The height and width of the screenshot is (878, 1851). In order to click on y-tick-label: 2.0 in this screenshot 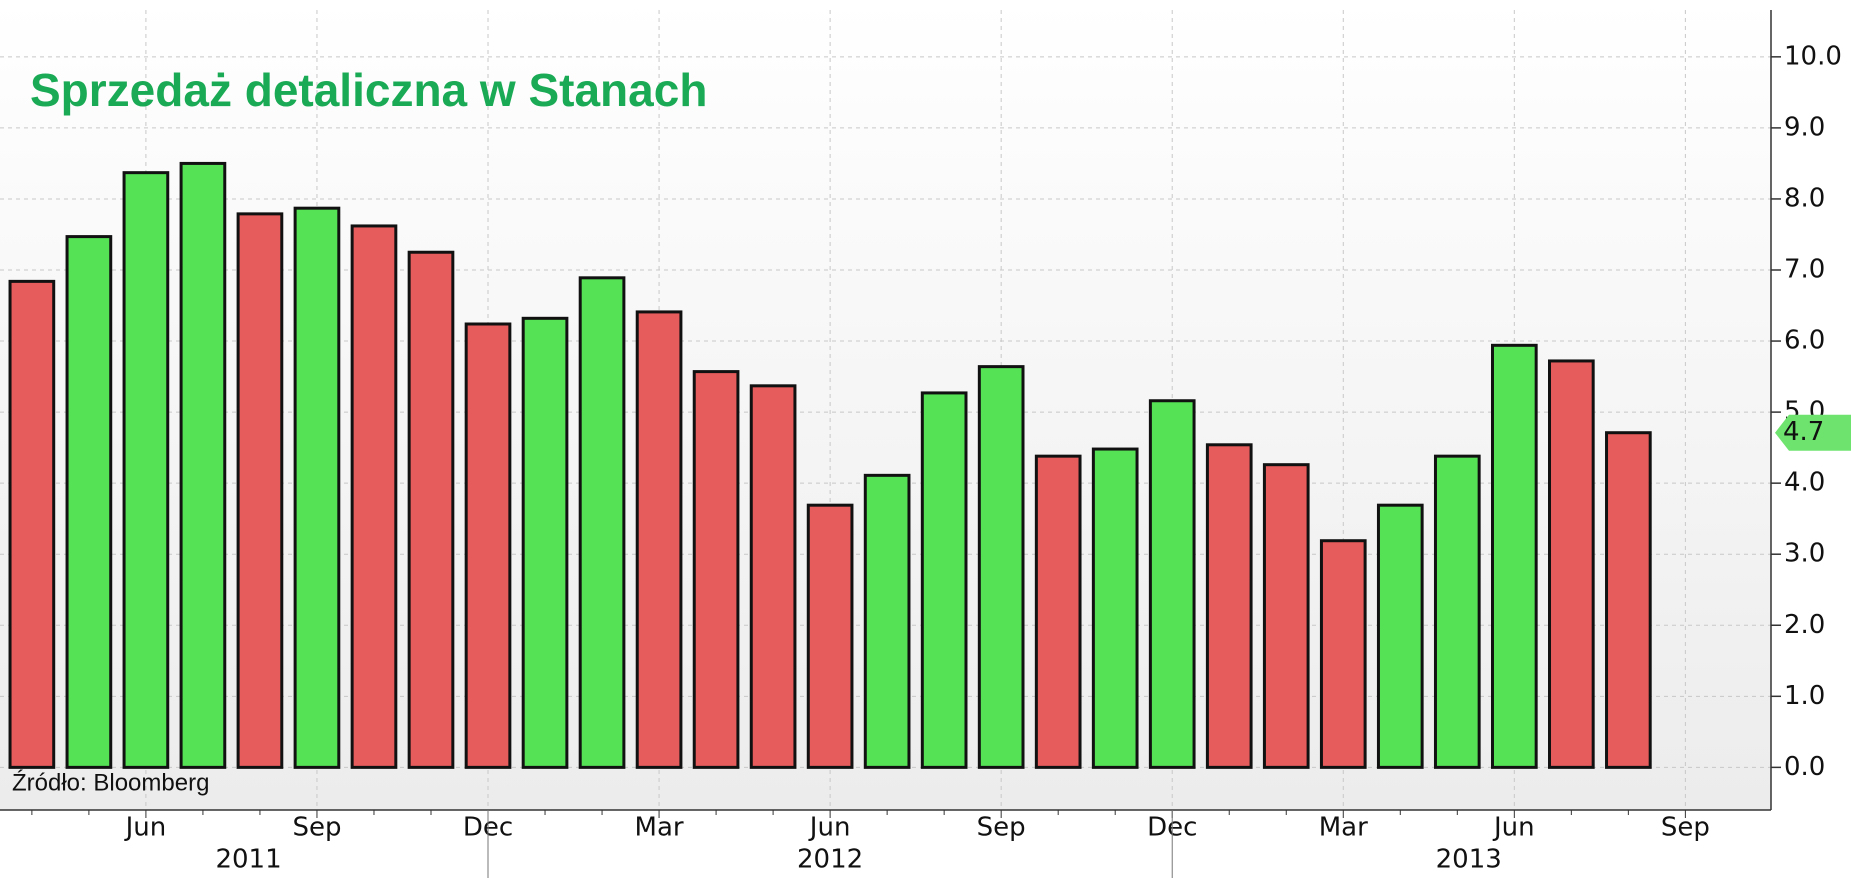, I will do `click(1804, 625)`.